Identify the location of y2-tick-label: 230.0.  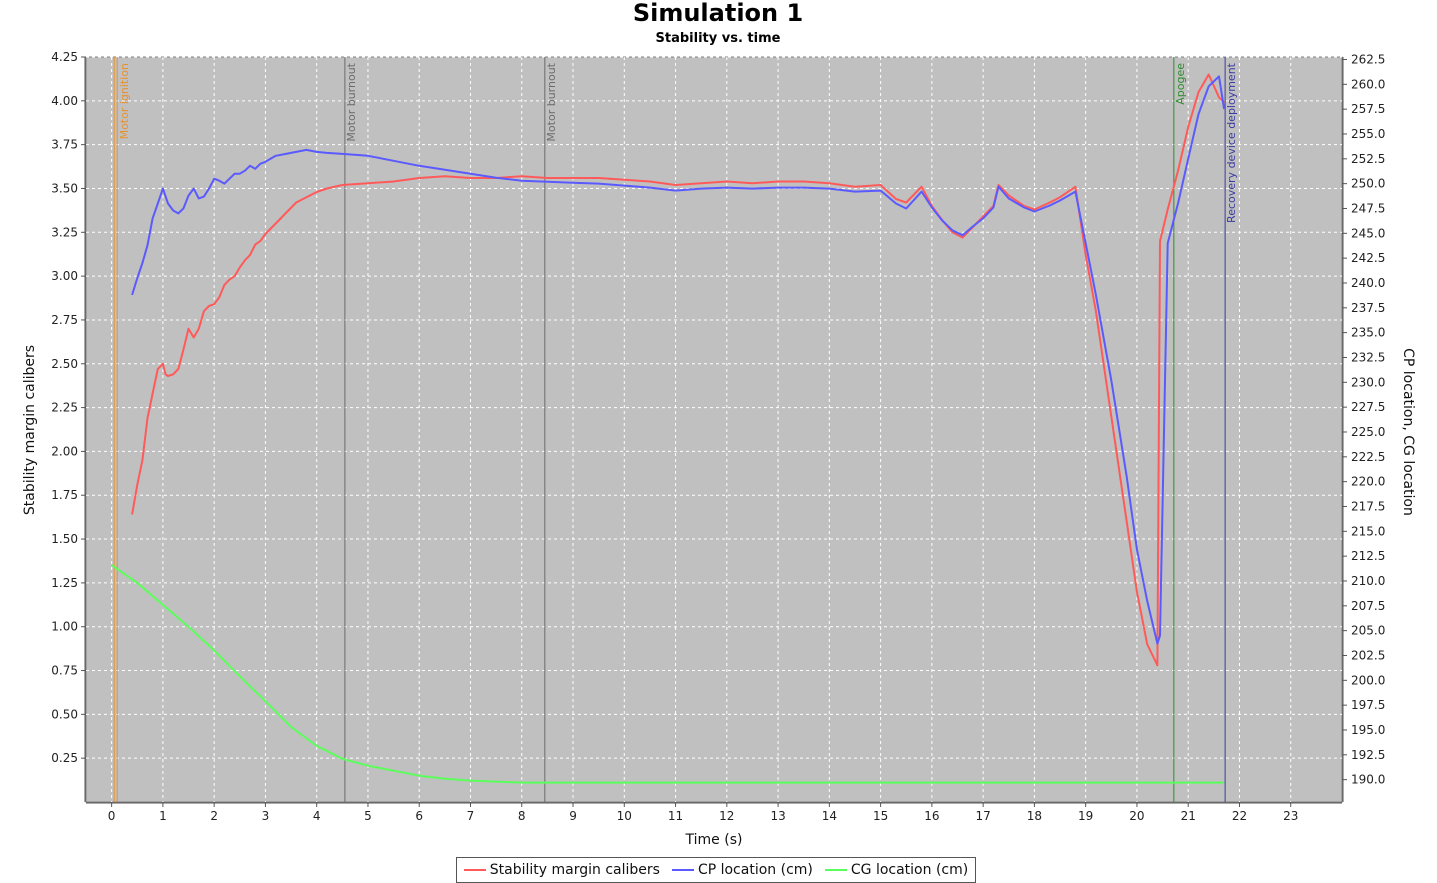
(1368, 382).